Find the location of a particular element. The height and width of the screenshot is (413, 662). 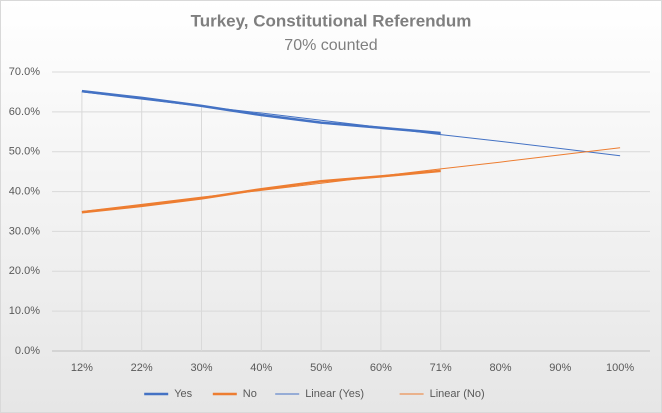

legend-label: Linear (No) is located at coordinates (457, 394).